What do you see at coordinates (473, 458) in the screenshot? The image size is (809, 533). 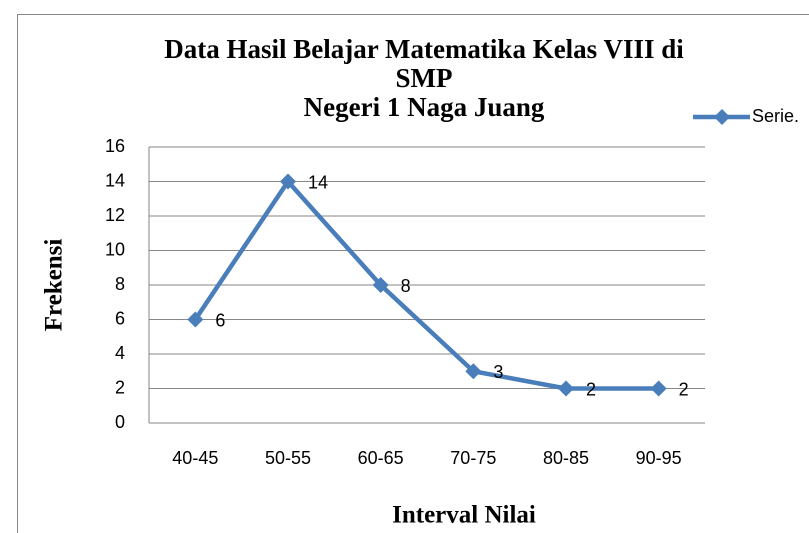 I see `x-tick-label: 70-75` at bounding box center [473, 458].